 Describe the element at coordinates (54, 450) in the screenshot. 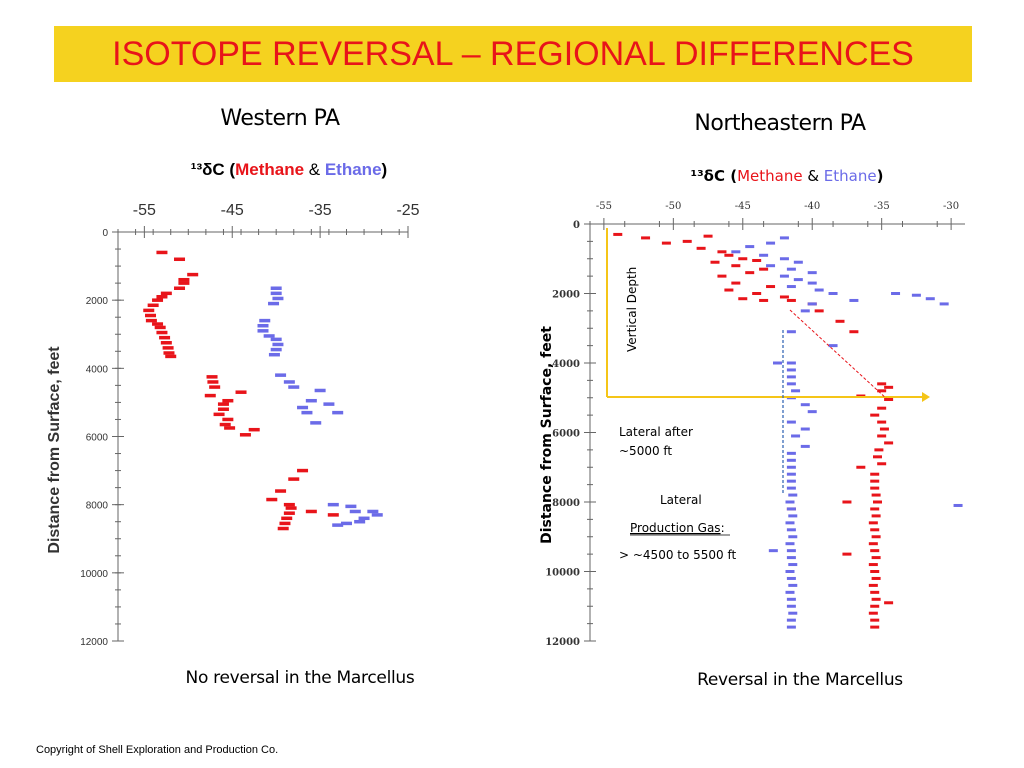

I see `west-ylabel: Distance from Surface, feet` at that location.